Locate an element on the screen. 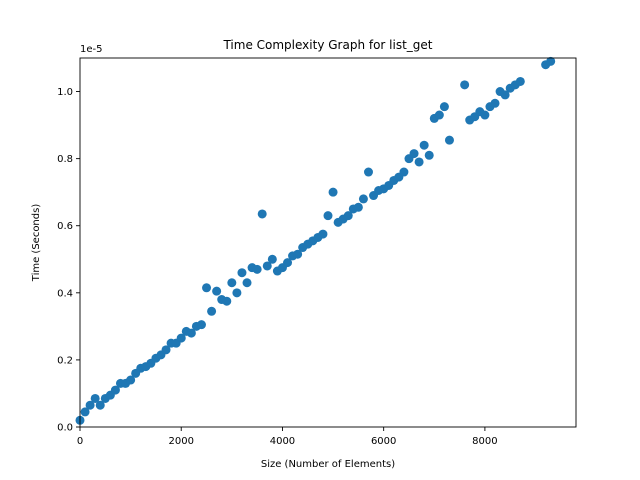  x-axis-ticks: 0 2000 4000 6000 8000 is located at coordinates (287, 437).